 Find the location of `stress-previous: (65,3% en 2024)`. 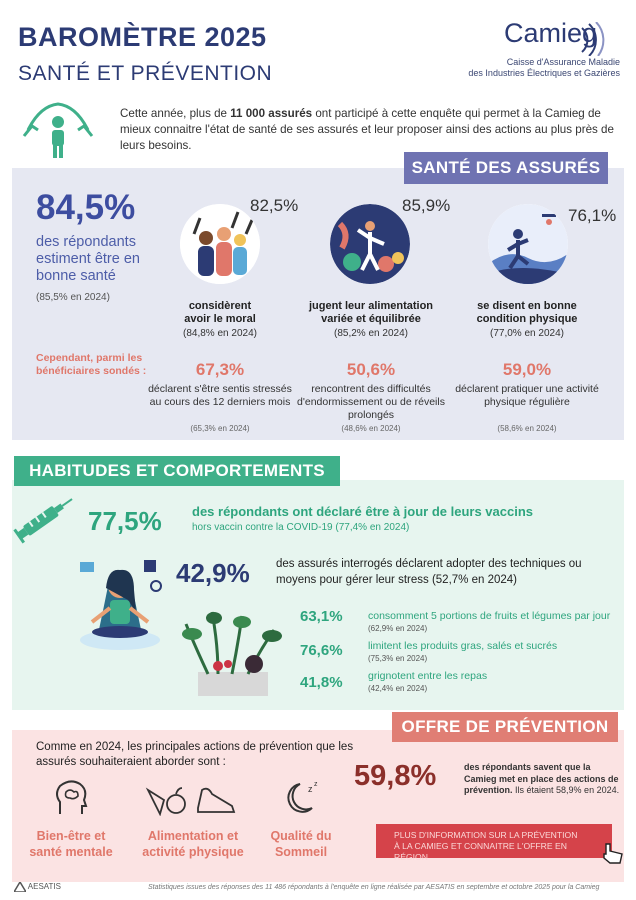

stress-previous: (65,3% en 2024) is located at coordinates (220, 428).